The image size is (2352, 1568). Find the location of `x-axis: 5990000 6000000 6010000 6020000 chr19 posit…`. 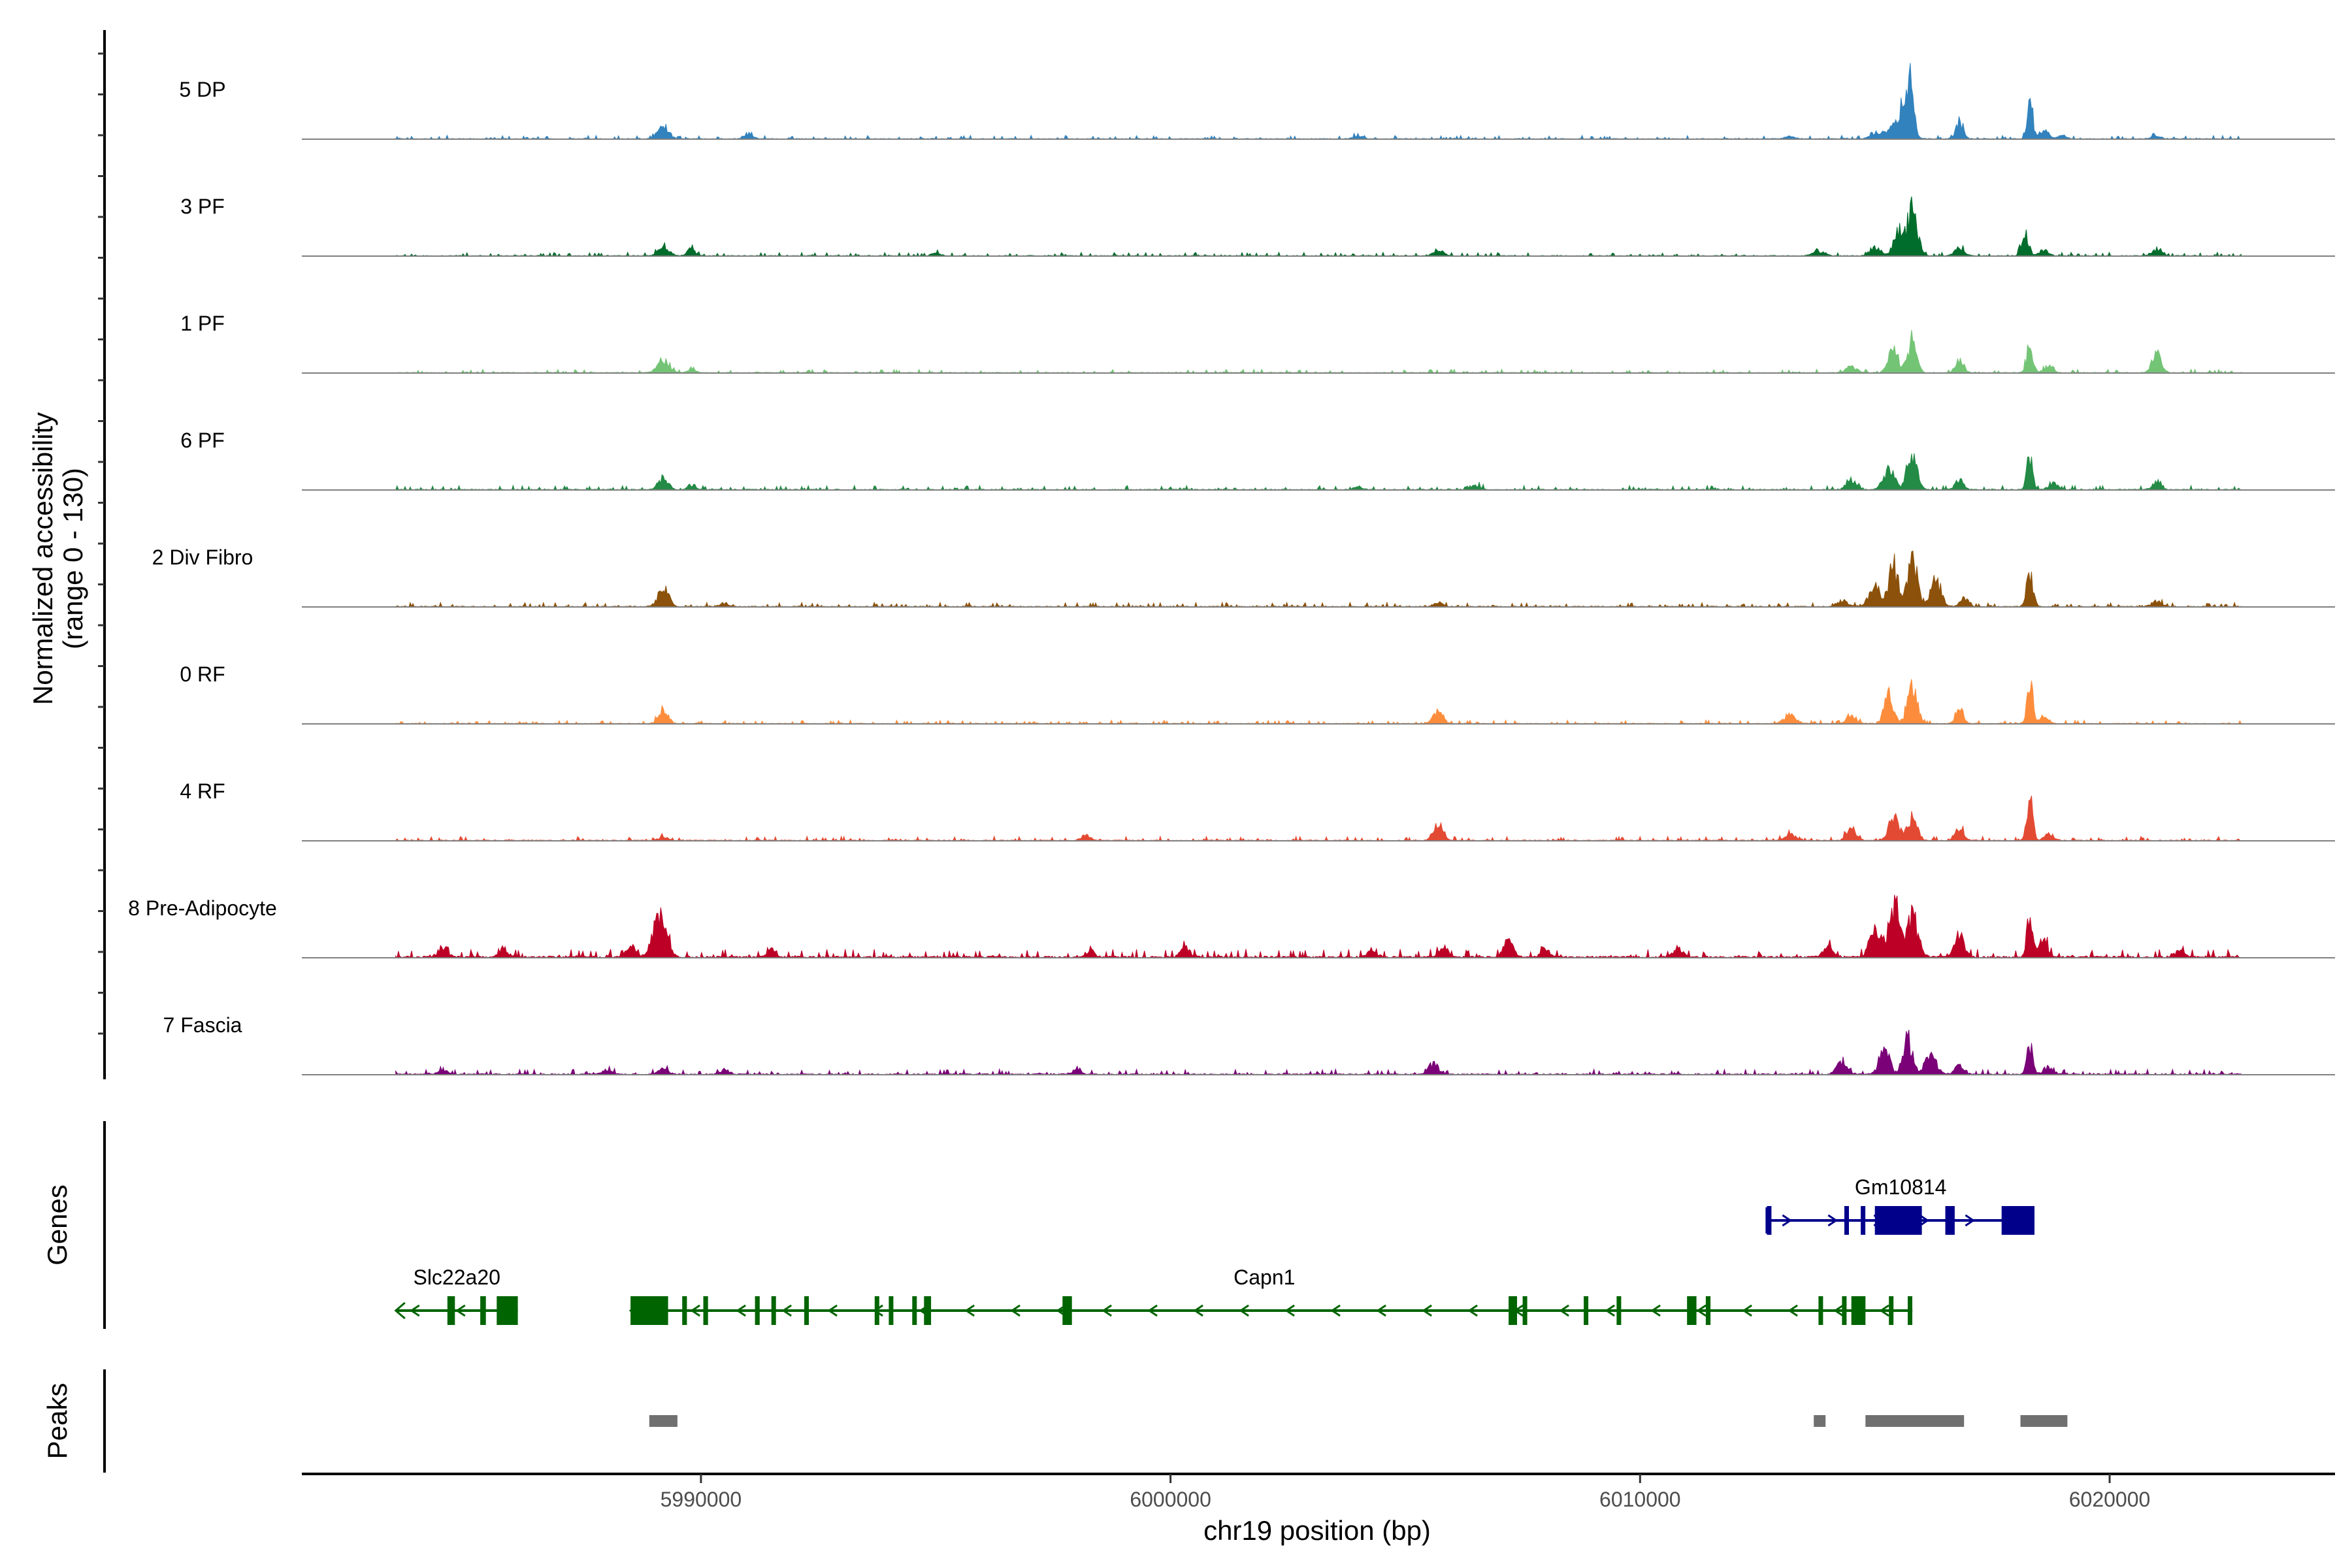

x-axis: 5990000 6000000 6010000 6020000 chr19 posit… is located at coordinates (1318, 1509).